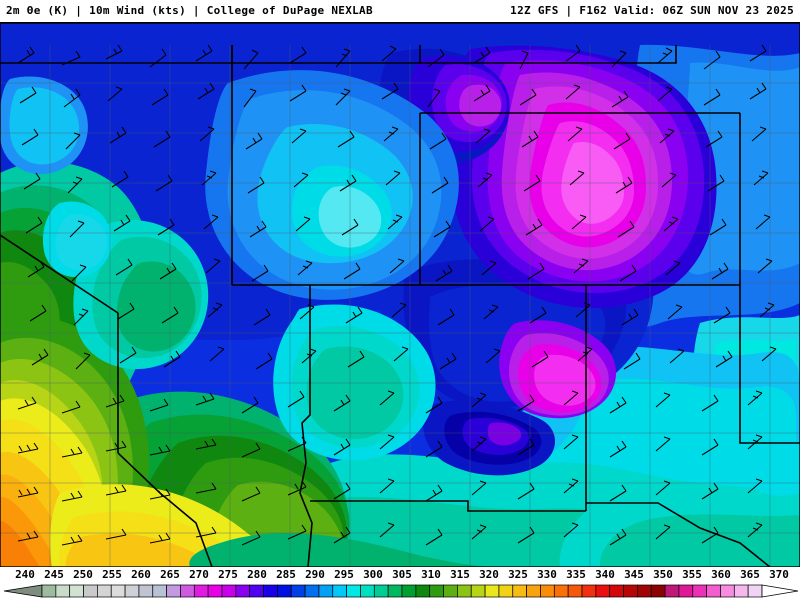 The image size is (800, 600). I want to click on colorbar-tick-label: 335, so click(576, 574).